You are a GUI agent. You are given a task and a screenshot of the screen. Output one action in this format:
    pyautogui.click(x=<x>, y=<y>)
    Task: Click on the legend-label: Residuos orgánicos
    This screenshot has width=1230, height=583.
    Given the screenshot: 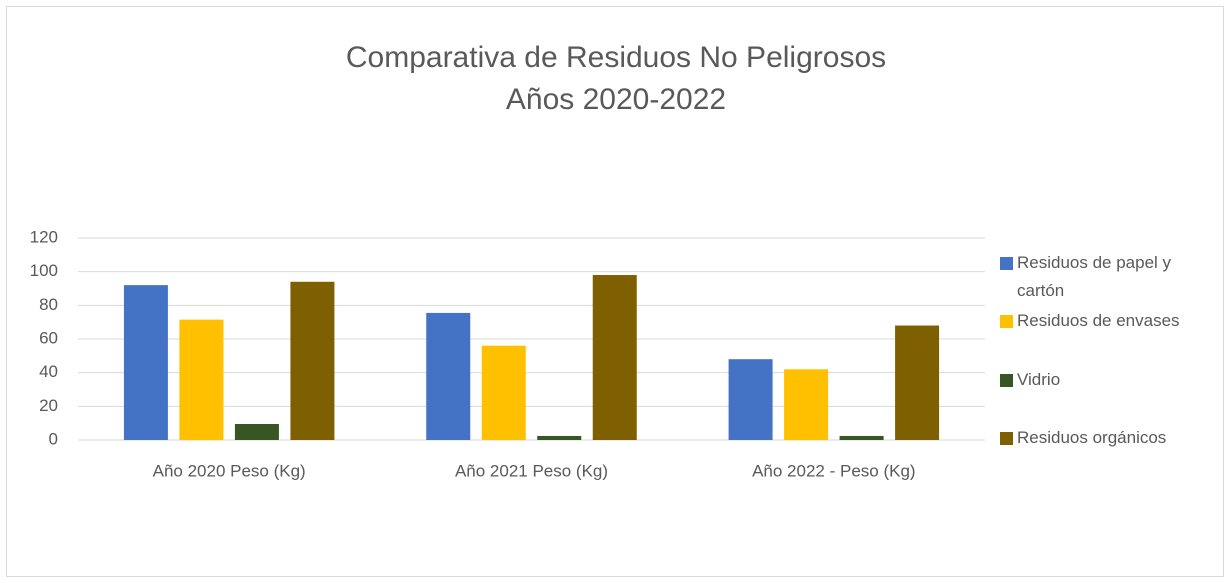 What is the action you would take?
    pyautogui.click(x=1092, y=437)
    